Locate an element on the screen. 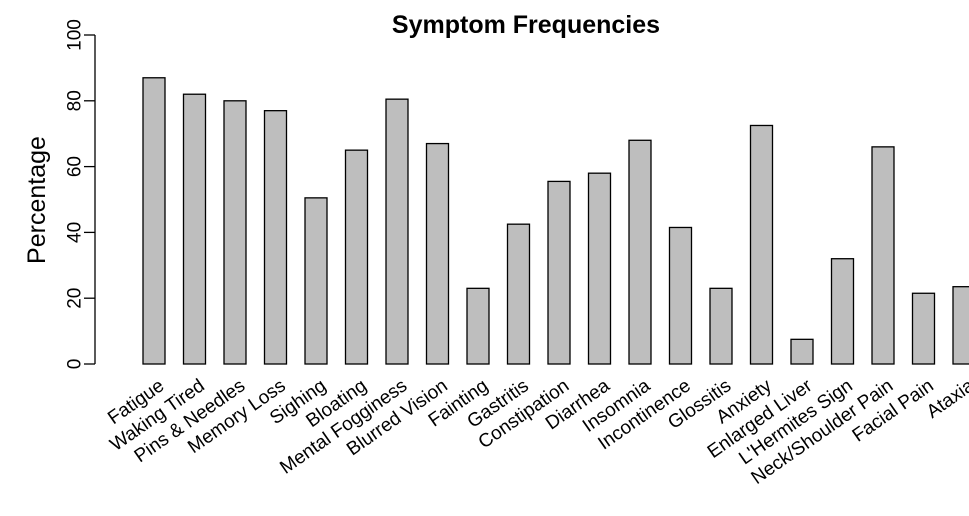 The height and width of the screenshot is (516, 969). y-tick-label: 20 is located at coordinates (75, 298).